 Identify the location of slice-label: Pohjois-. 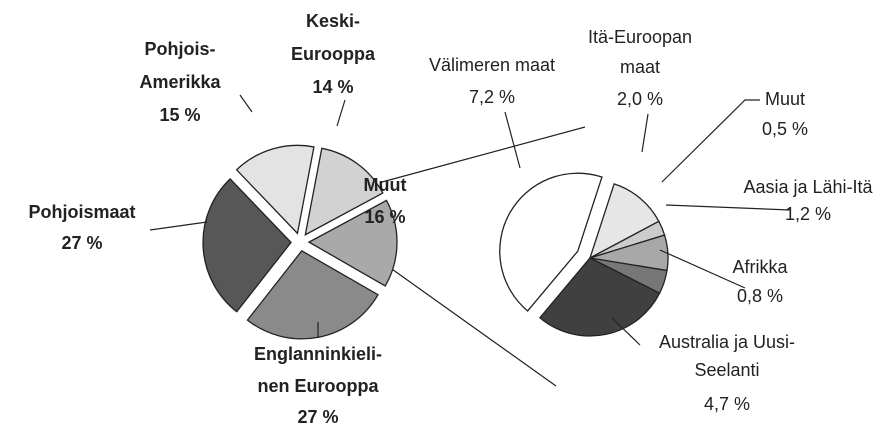
(180, 49).